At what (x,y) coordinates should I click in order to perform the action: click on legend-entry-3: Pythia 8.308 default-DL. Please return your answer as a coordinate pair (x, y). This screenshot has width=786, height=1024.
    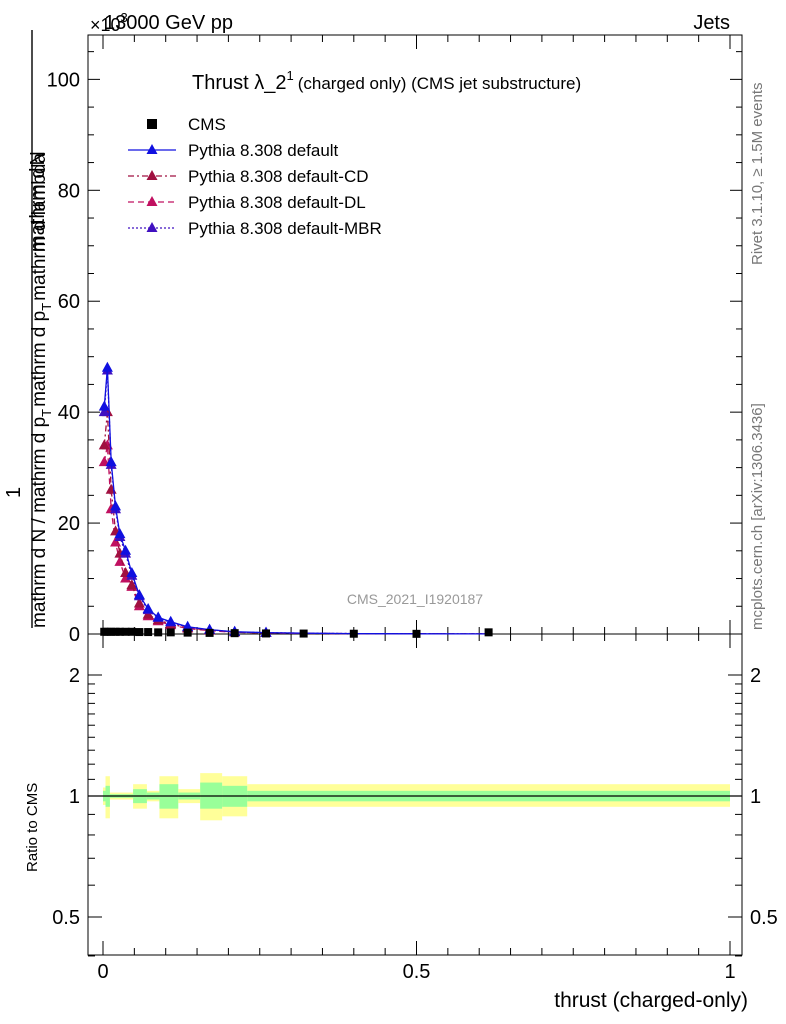
    Looking at the image, I should click on (247, 202).